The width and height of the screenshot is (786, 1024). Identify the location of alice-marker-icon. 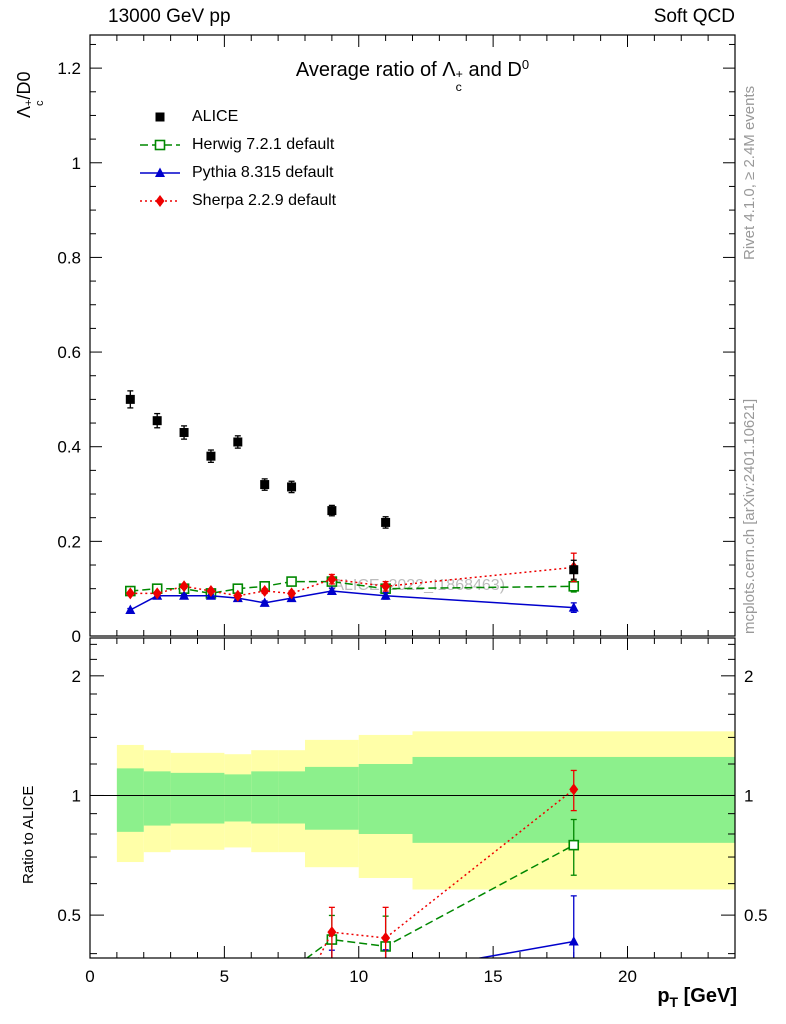
(160, 117).